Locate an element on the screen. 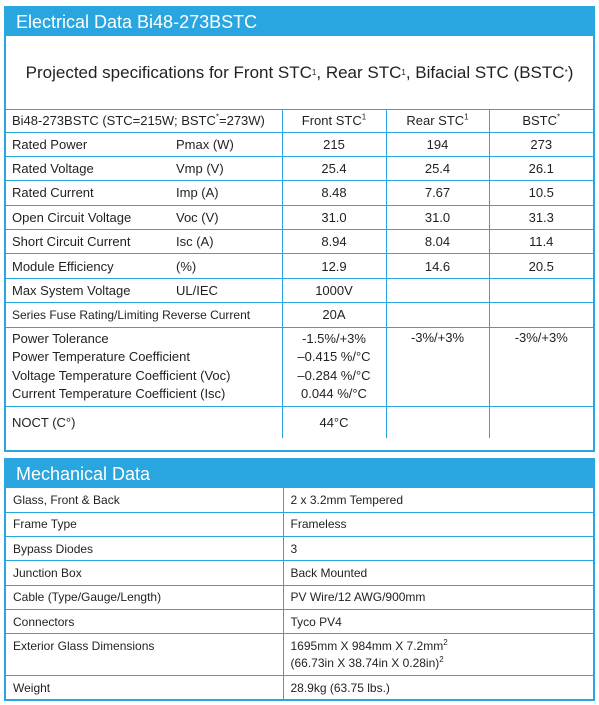 This screenshot has width=599, height=705. row-symbol: UL/IEC is located at coordinates (197, 291).